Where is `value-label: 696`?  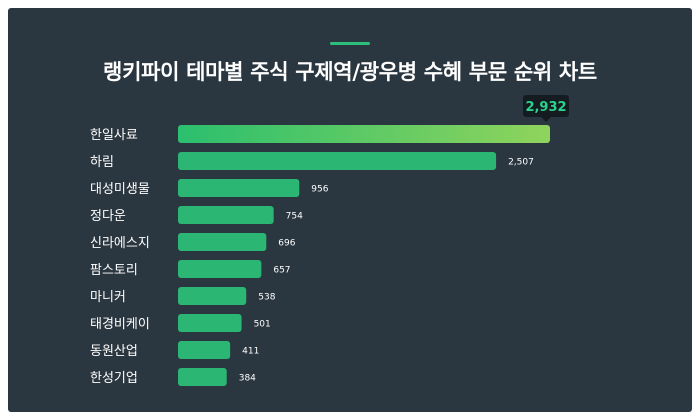 value-label: 696 is located at coordinates (286, 244).